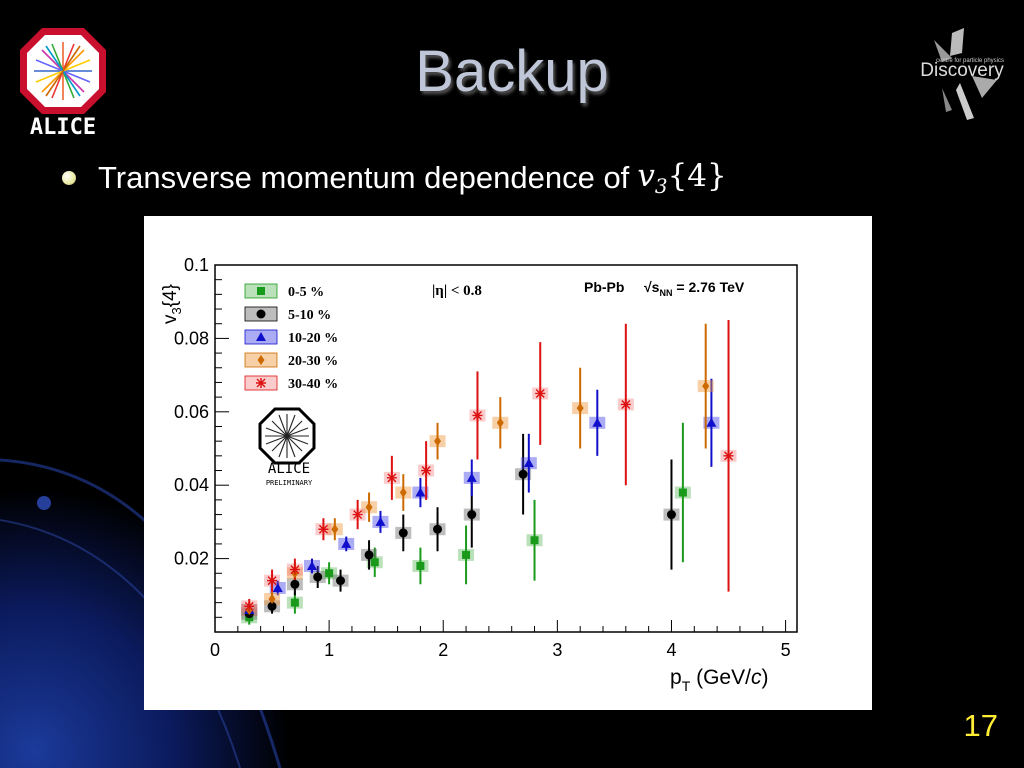 This screenshot has height=768, width=1024. I want to click on svg-text: √sNN = 2.76 TeV, so click(694, 288).